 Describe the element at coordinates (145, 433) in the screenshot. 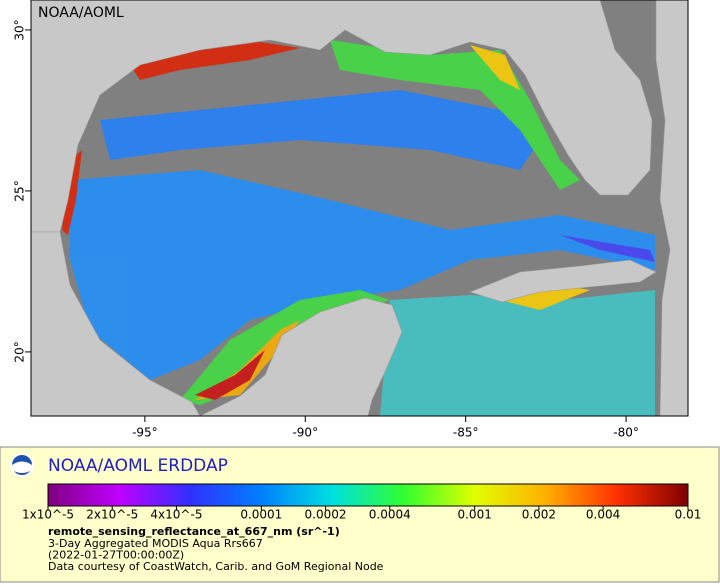

I see `x-tick-label: -95°` at that location.